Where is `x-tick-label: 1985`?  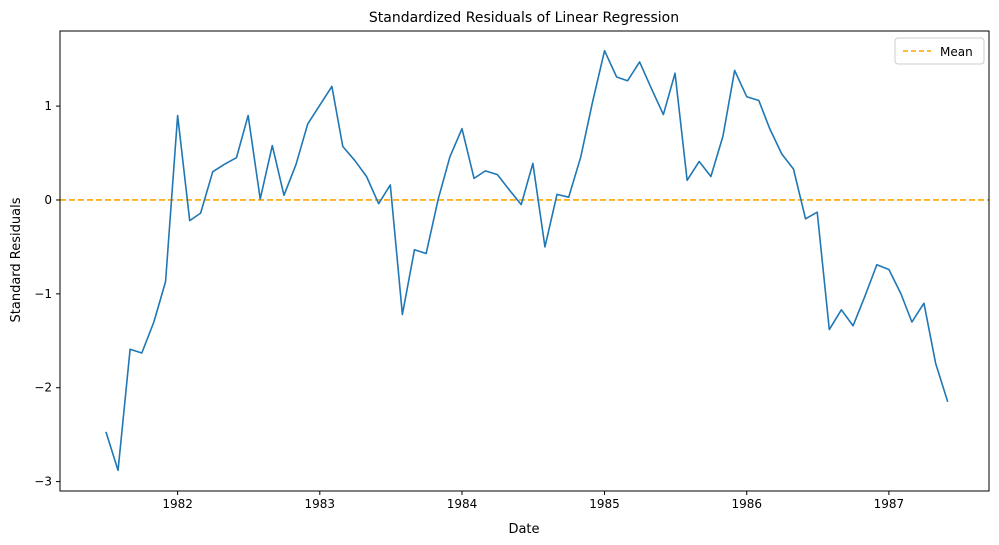 x-tick-label: 1985 is located at coordinates (604, 504).